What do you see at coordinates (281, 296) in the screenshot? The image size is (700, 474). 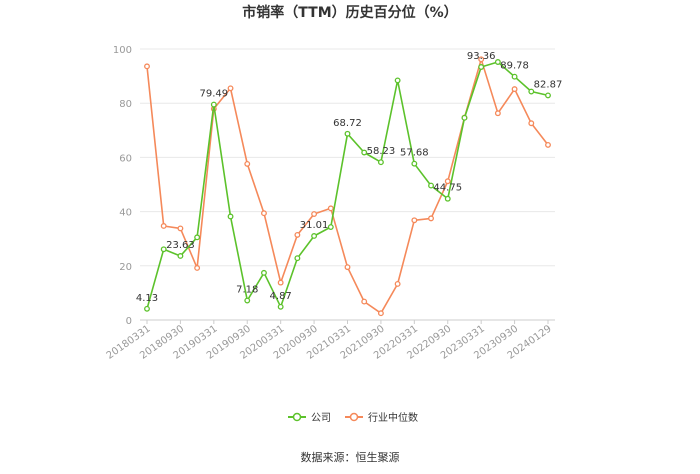 I see `data-label: 4.87` at bounding box center [281, 296].